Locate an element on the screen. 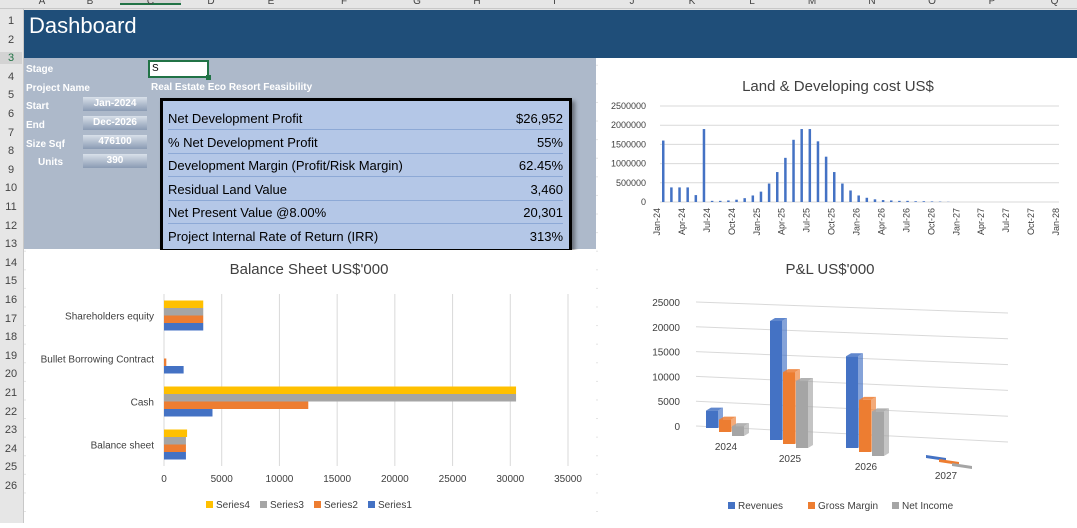 The image size is (1077, 528). legend-label: Series3 is located at coordinates (287, 505).